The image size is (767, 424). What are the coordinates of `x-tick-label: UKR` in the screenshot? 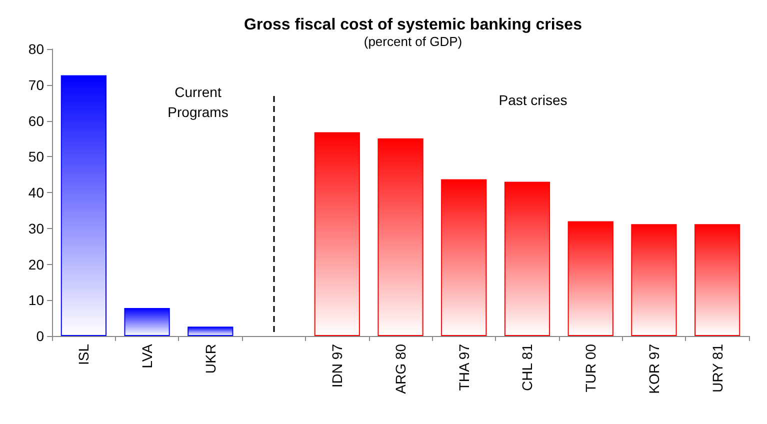 It's located at (210, 359).